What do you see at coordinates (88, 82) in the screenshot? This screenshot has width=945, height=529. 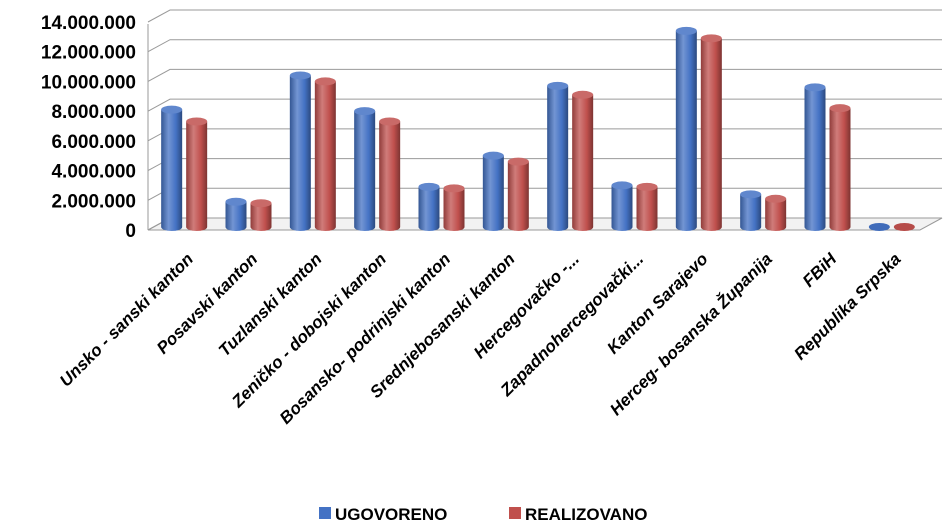 I see `y-tick-label: 10.000.000` at bounding box center [88, 82].